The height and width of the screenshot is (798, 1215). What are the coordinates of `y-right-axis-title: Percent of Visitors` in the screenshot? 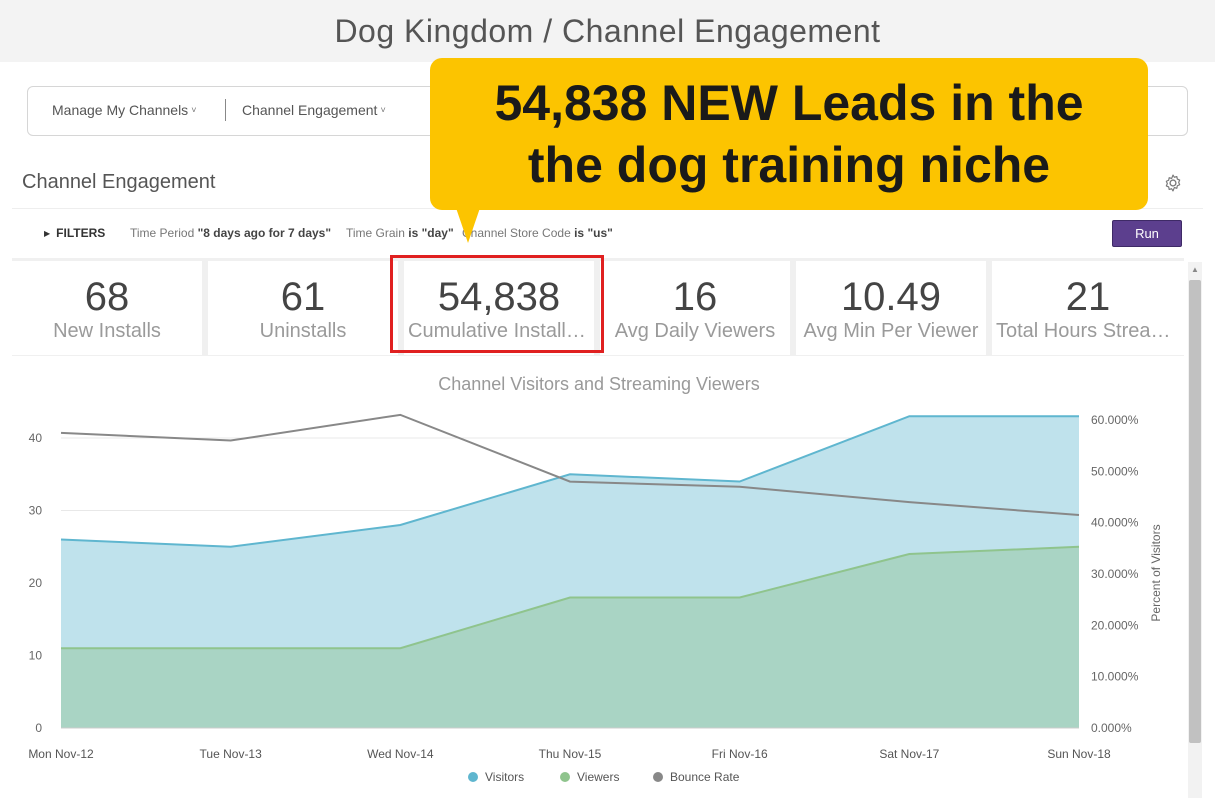 It's located at (1156, 572).